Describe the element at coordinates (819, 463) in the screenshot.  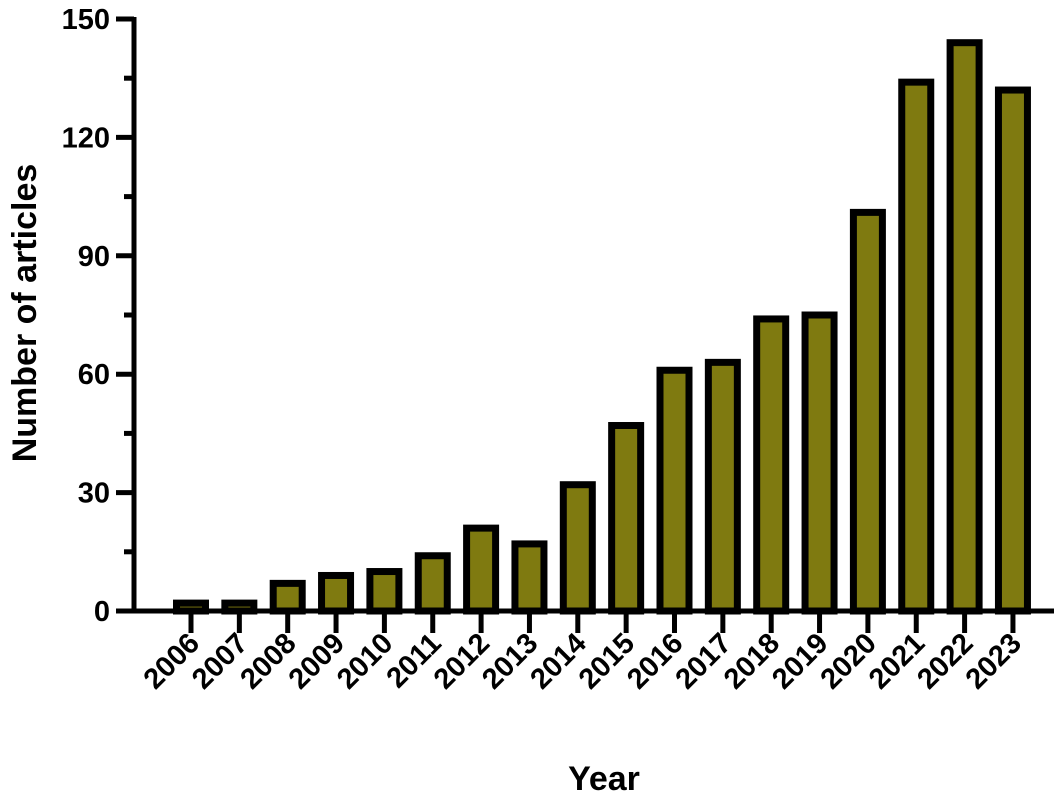
I see `bar-2019` at that location.